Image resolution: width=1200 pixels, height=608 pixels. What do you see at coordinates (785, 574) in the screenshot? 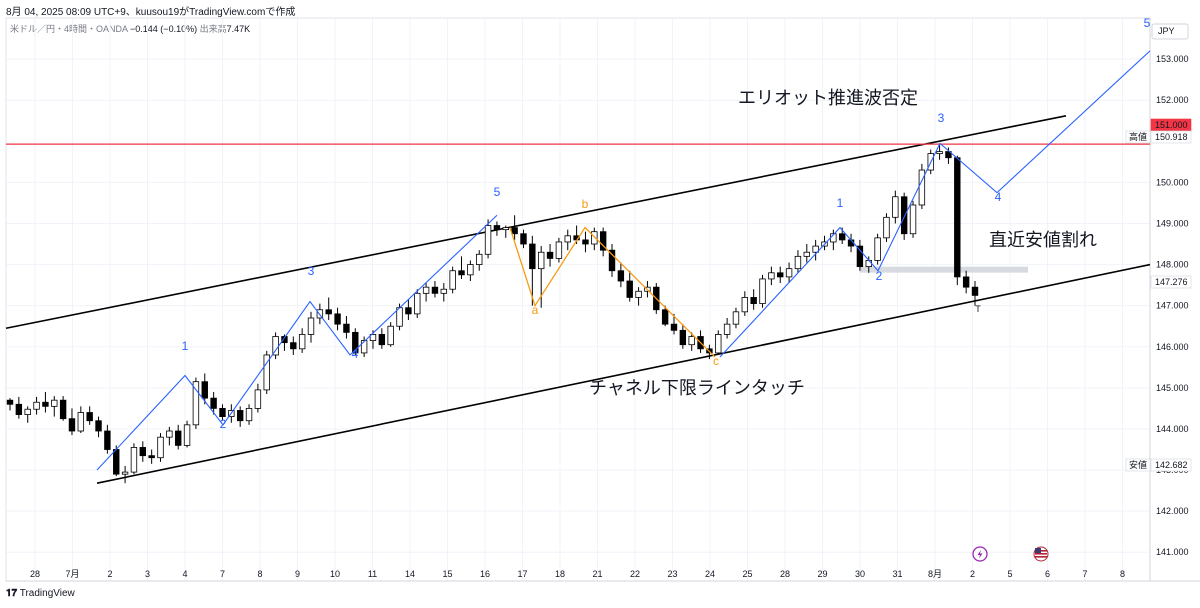
I see `x-tick-label: 28` at bounding box center [785, 574].